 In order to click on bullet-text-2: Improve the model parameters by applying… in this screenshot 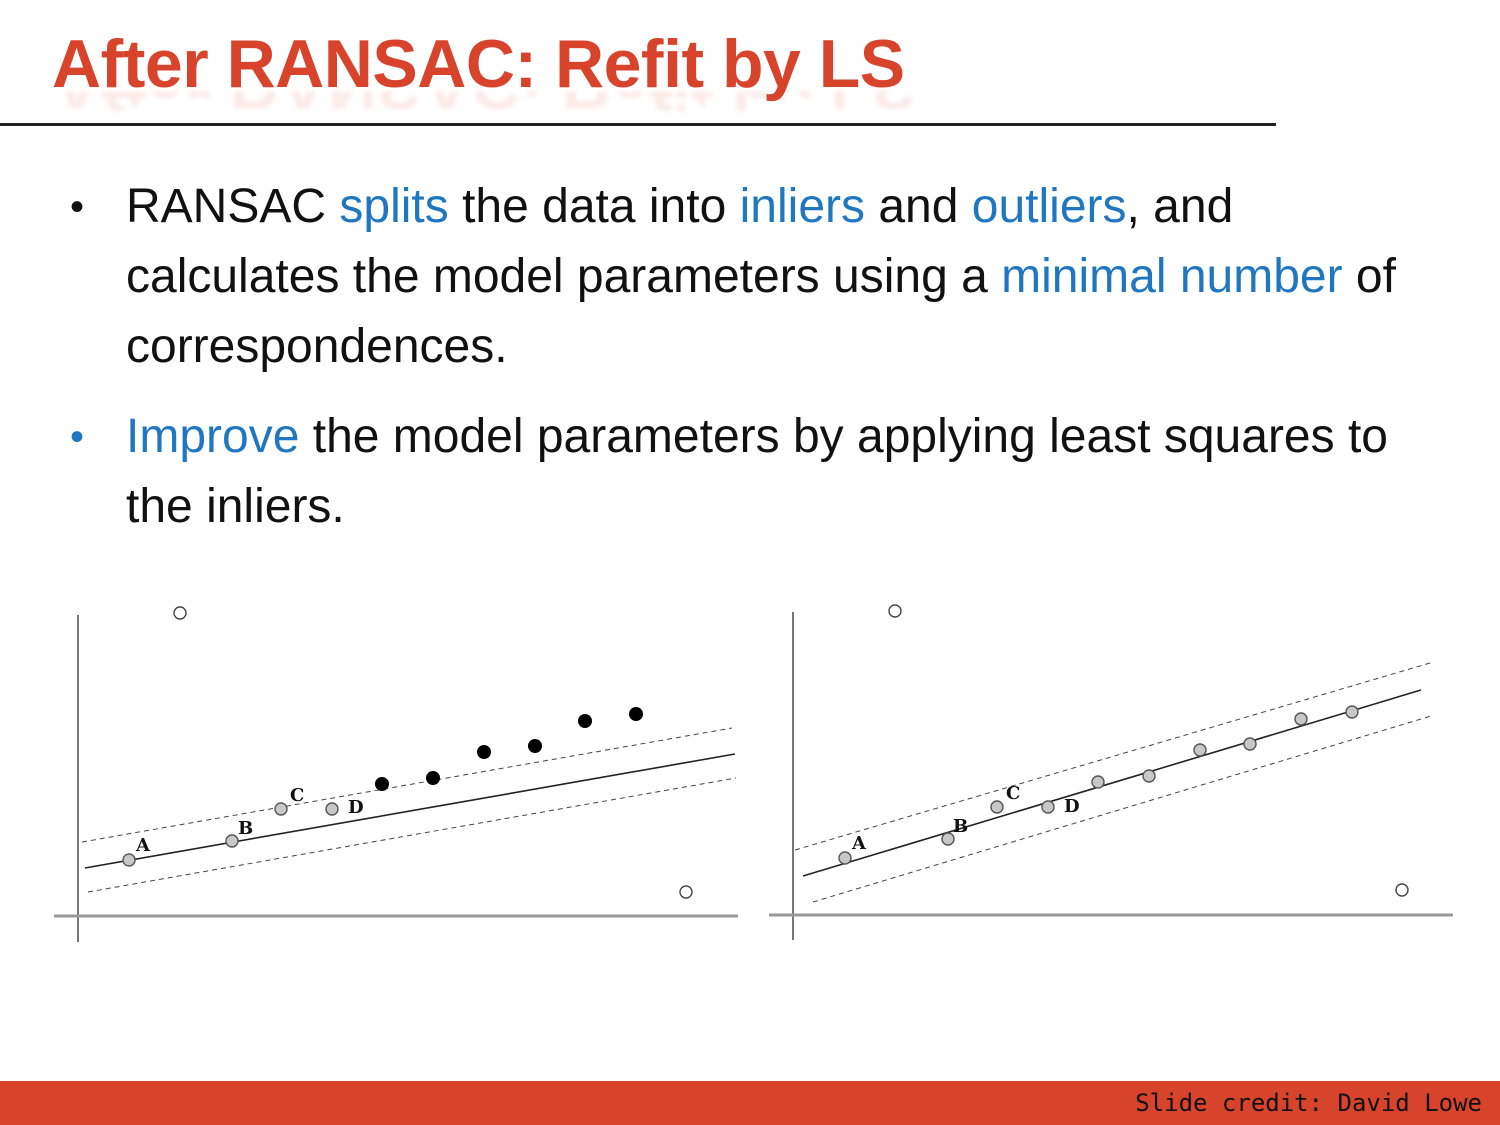, I will do `click(757, 471)`.